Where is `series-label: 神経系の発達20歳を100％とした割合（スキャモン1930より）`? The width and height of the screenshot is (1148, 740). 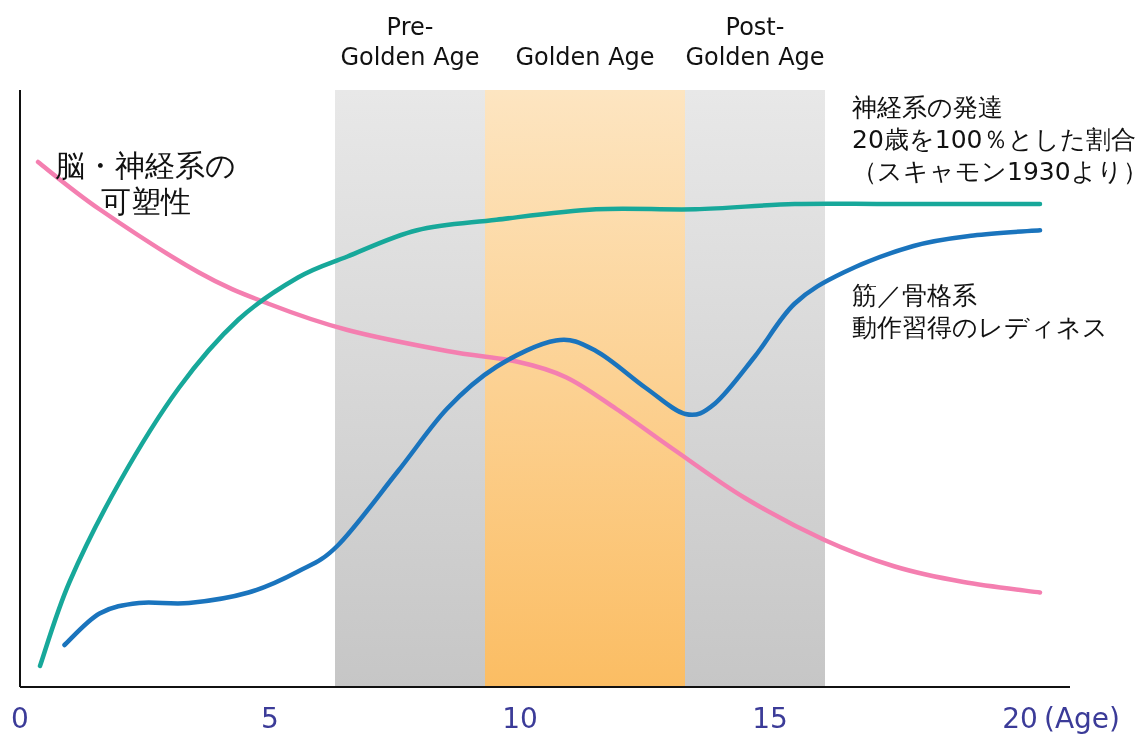
series-label: 神経系の発達20歳を100％とした割合（スキャモン1930より） is located at coordinates (1000, 140).